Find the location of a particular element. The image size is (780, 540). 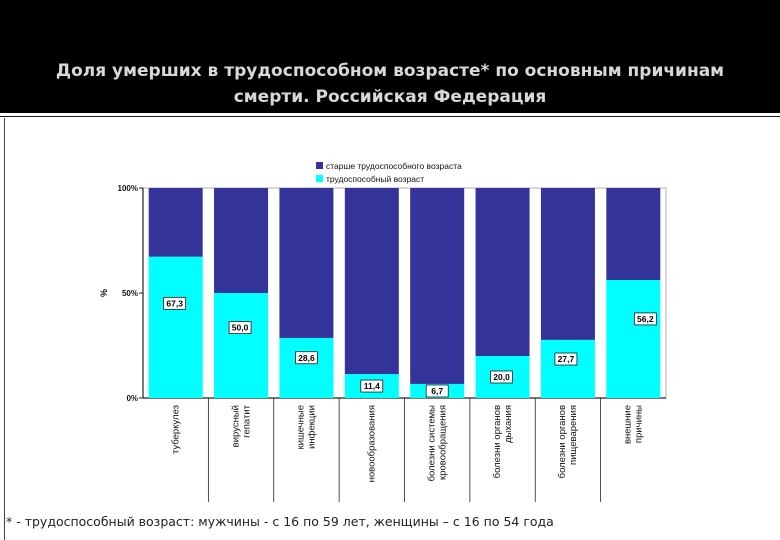

x-tick-label: вирусный is located at coordinates (235, 426).